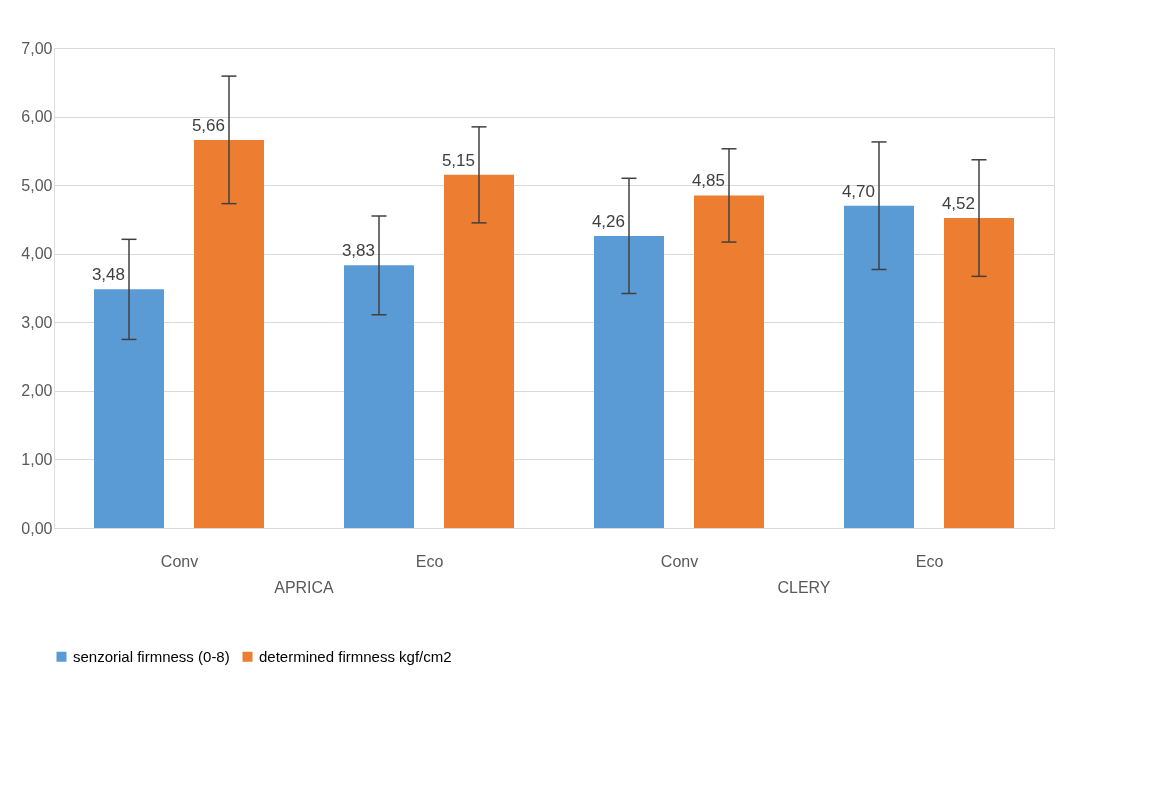 Image resolution: width=1150 pixels, height=809 pixels. Describe the element at coordinates (37, 48) in the screenshot. I see `y-tick-label: 7,00` at that location.